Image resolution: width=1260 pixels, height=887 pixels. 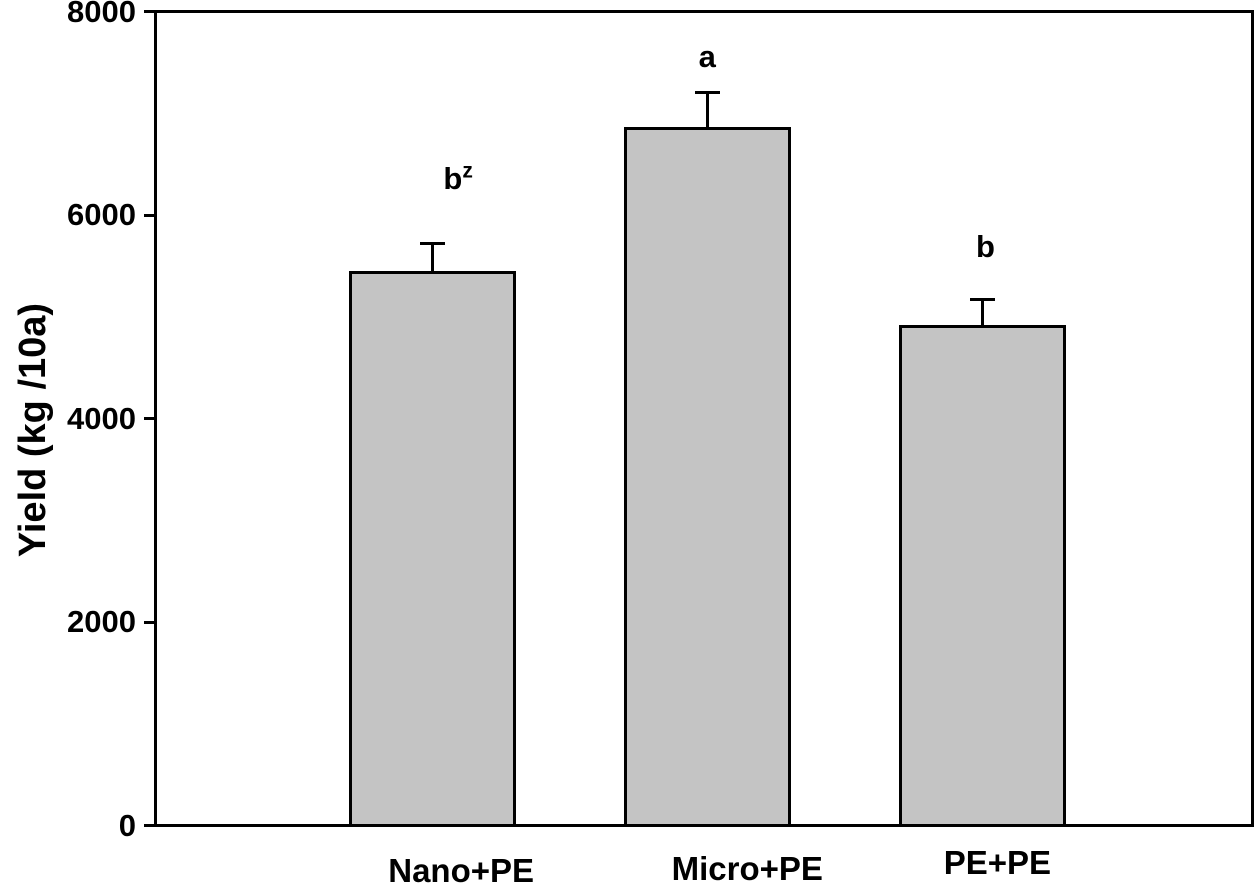 What do you see at coordinates (101, 418) in the screenshot?
I see `y-axis-tick-label: 4000` at bounding box center [101, 418].